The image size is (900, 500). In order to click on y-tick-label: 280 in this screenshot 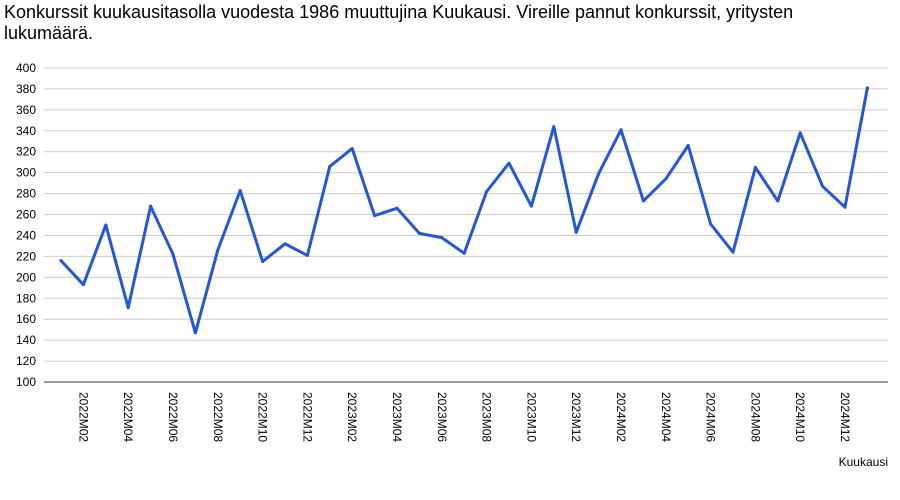, I will do `click(26, 194)`.